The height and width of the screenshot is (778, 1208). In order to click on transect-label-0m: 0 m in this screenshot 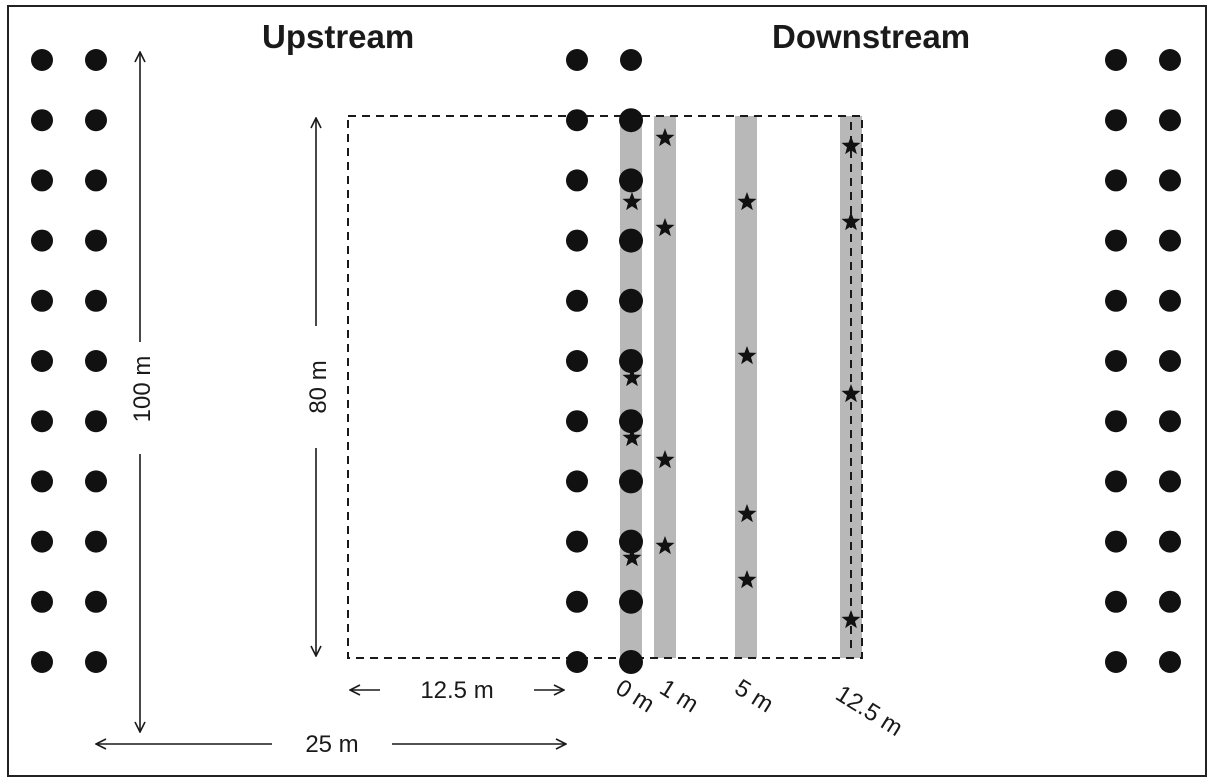, I will do `click(635, 696)`.